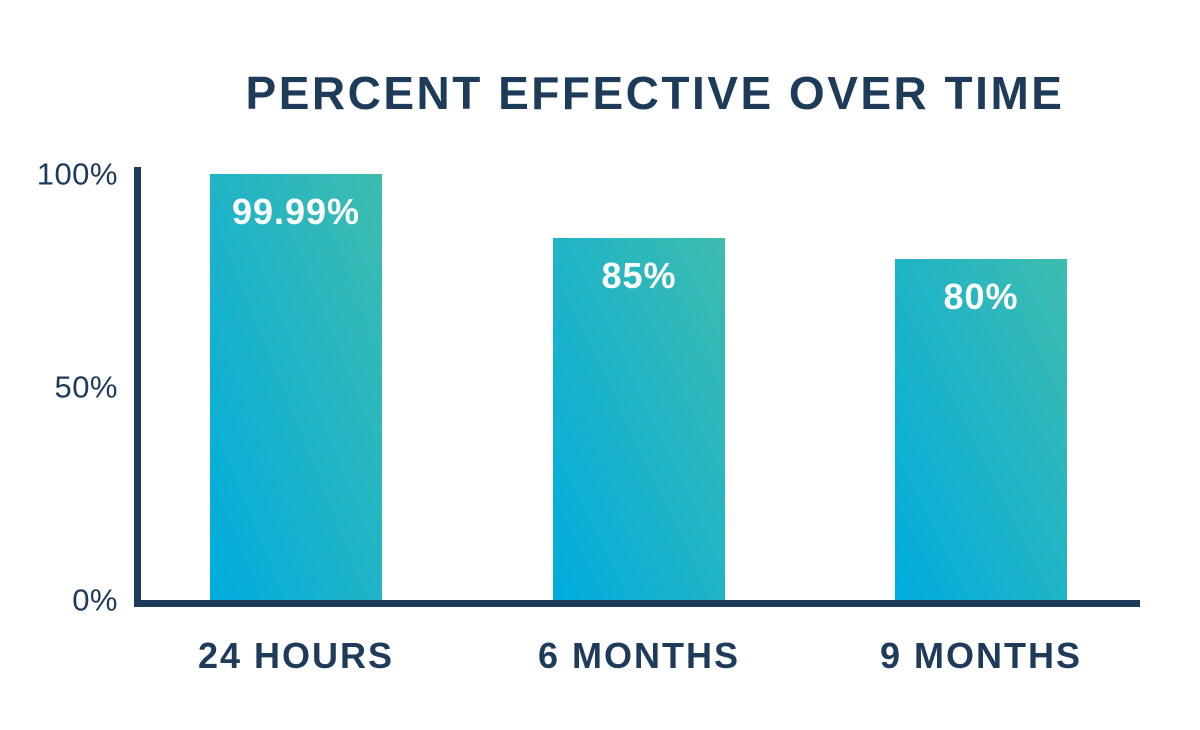 The width and height of the screenshot is (1200, 730). Describe the element at coordinates (639, 419) in the screenshot. I see `bar-6-months: 85%` at that location.